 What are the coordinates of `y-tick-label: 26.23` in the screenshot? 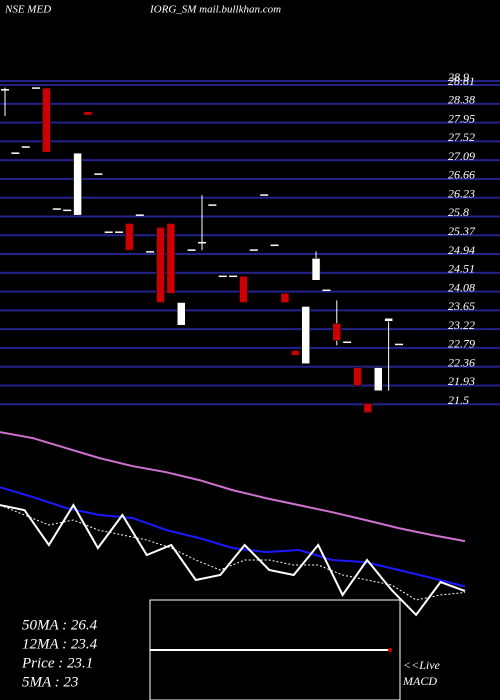 It's located at (461, 193).